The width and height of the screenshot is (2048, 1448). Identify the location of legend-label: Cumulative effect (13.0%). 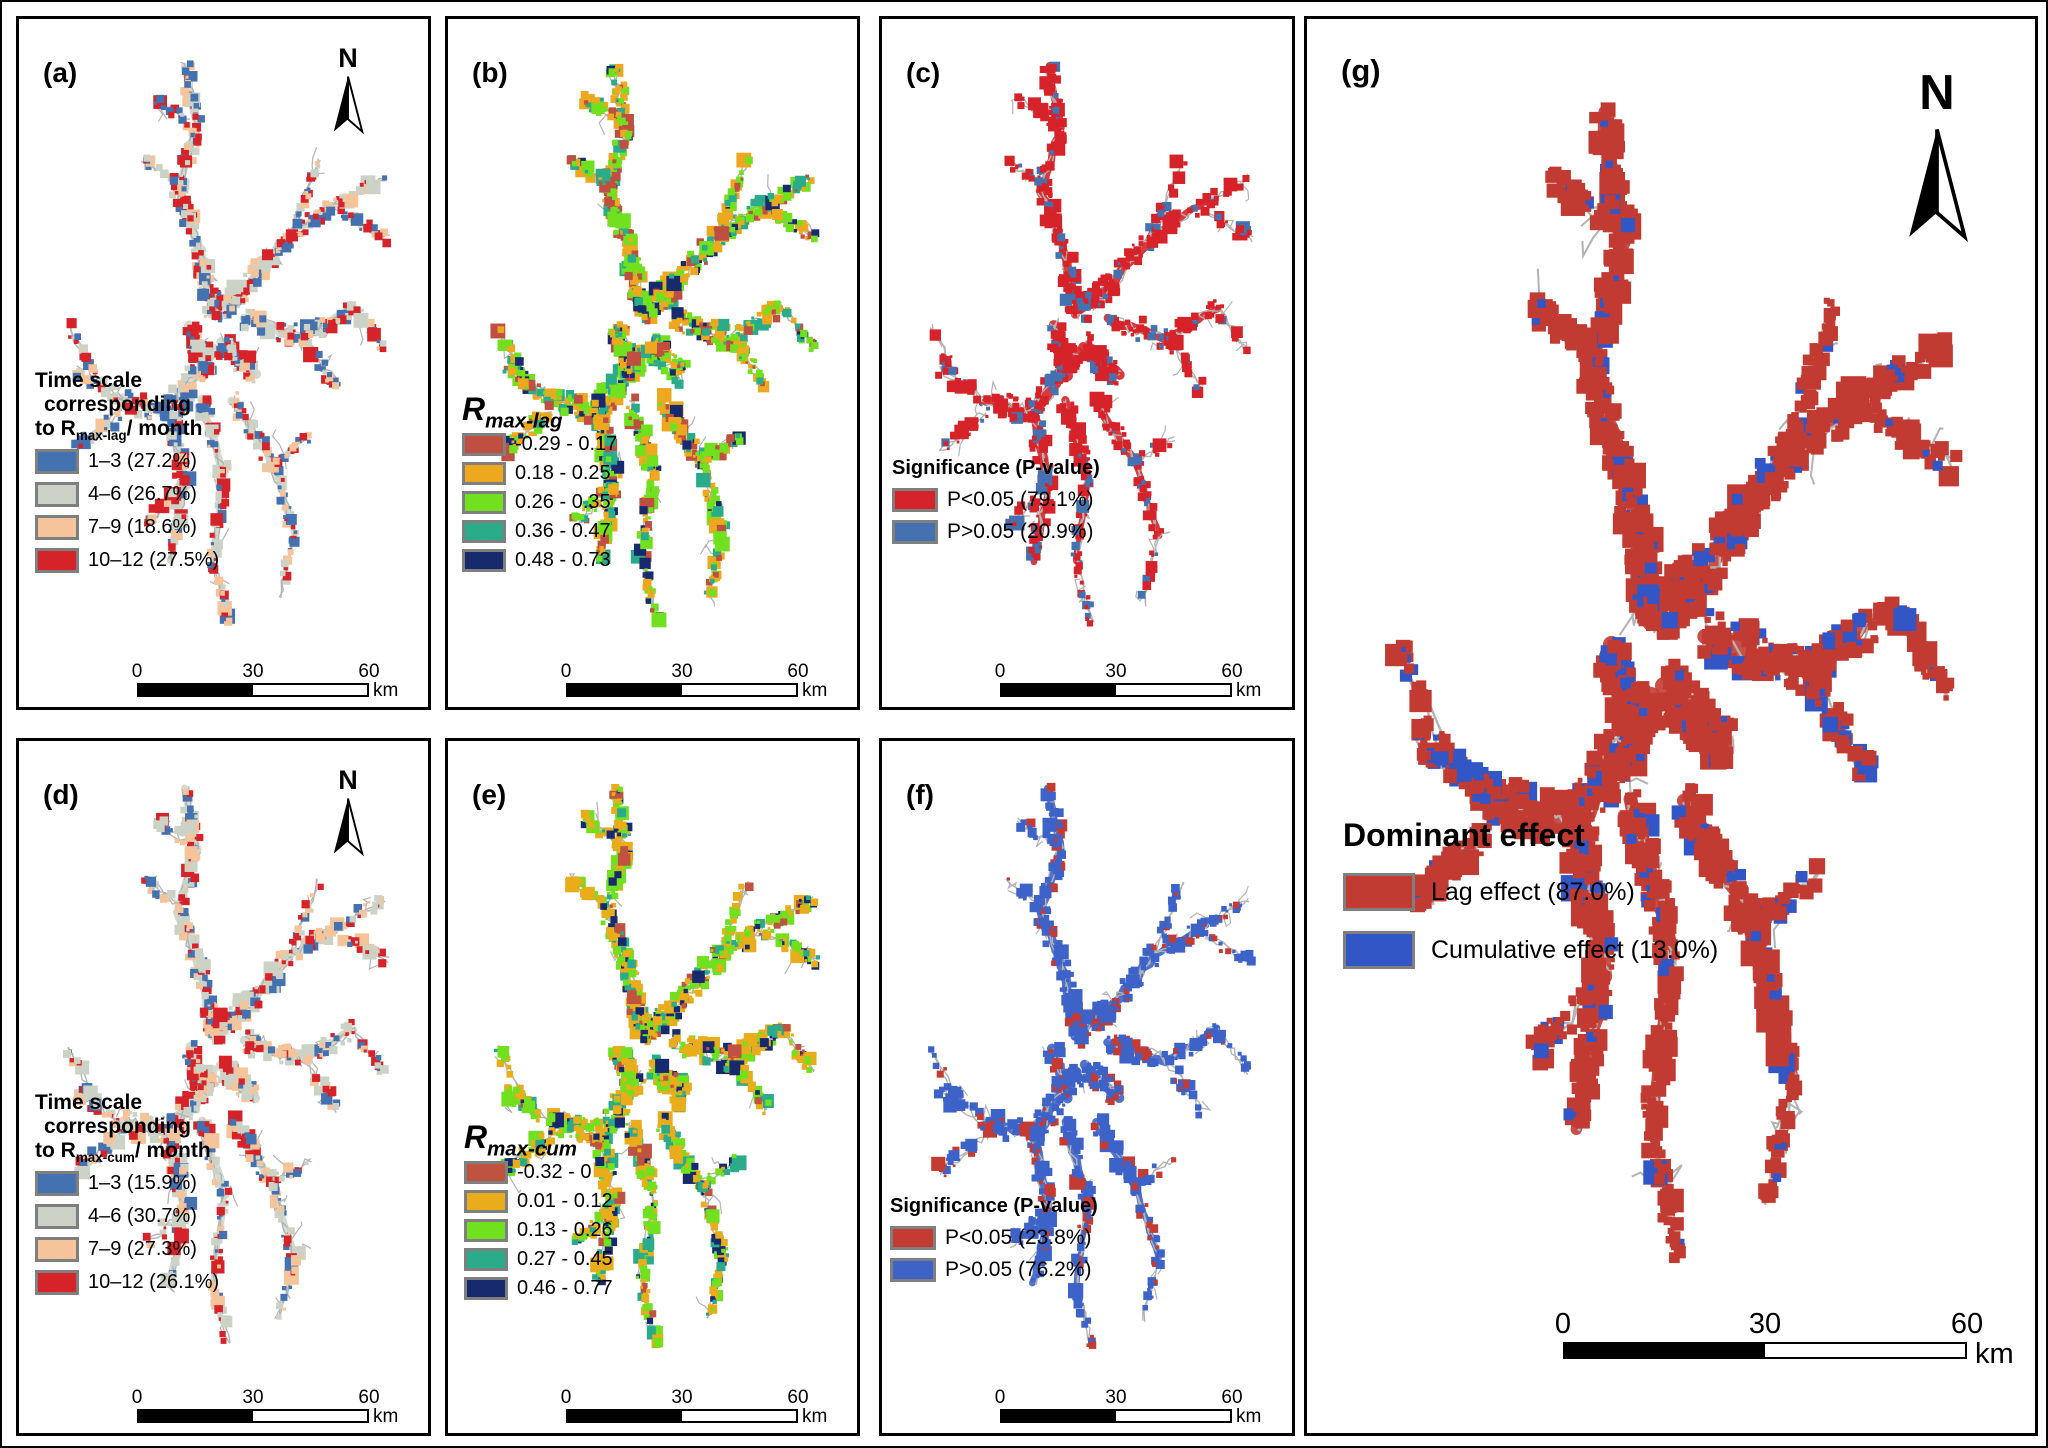
(1575, 949).